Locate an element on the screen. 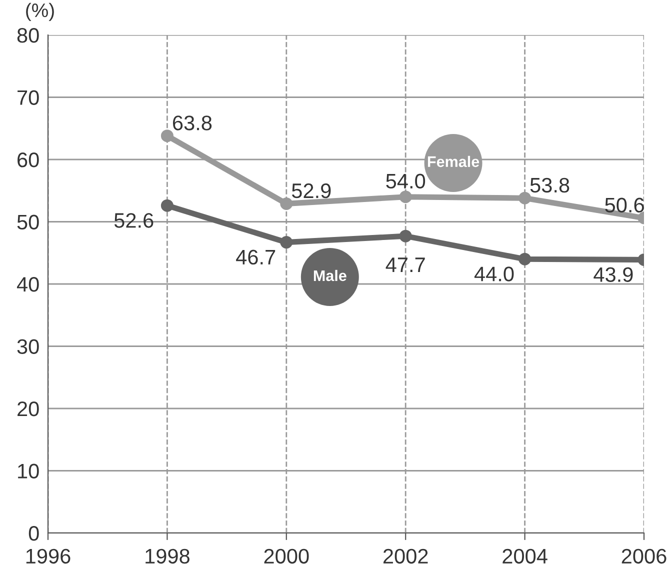  series-label: Female is located at coordinates (454, 162).